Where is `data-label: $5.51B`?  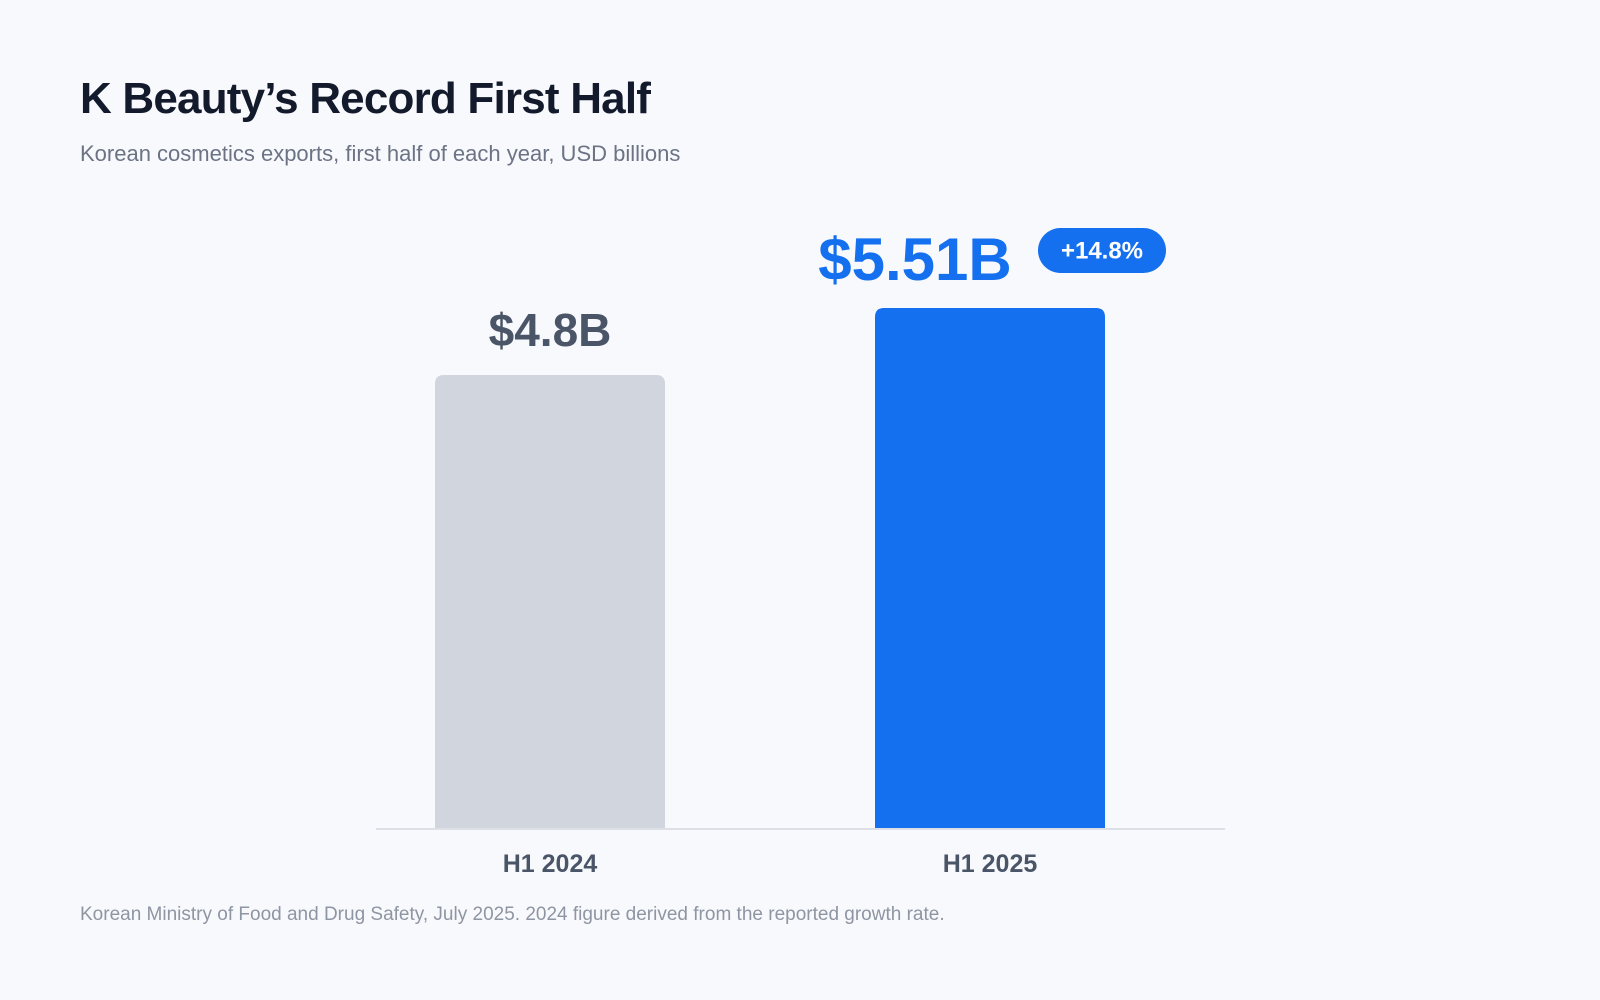
data-label: $5.51B is located at coordinates (914, 259).